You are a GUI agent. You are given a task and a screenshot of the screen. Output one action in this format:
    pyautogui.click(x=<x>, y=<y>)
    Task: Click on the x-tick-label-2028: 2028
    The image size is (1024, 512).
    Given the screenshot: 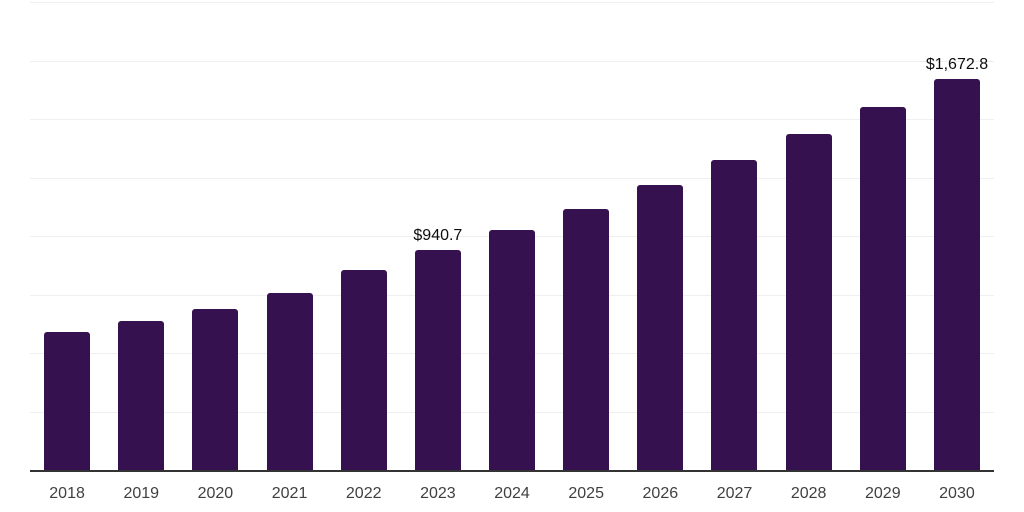 What is the action you would take?
    pyautogui.click(x=808, y=493)
    